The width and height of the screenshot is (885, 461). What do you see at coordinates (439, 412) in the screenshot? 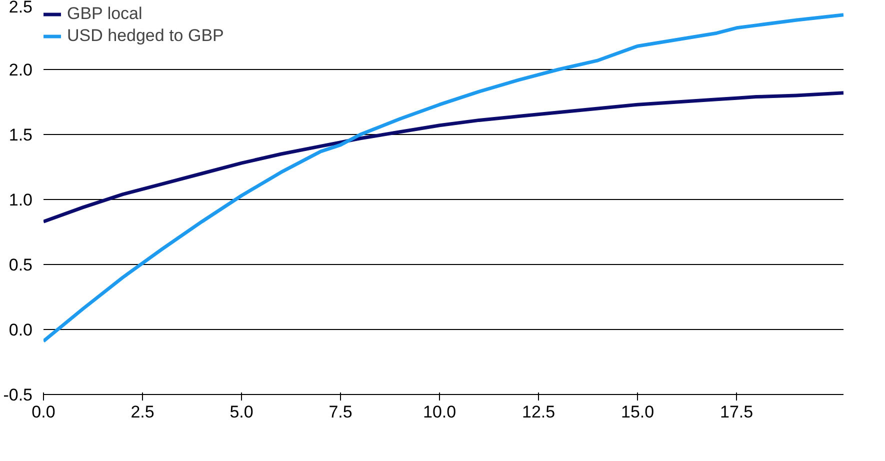
I see `x-tick-label: 10.0` at bounding box center [439, 412].